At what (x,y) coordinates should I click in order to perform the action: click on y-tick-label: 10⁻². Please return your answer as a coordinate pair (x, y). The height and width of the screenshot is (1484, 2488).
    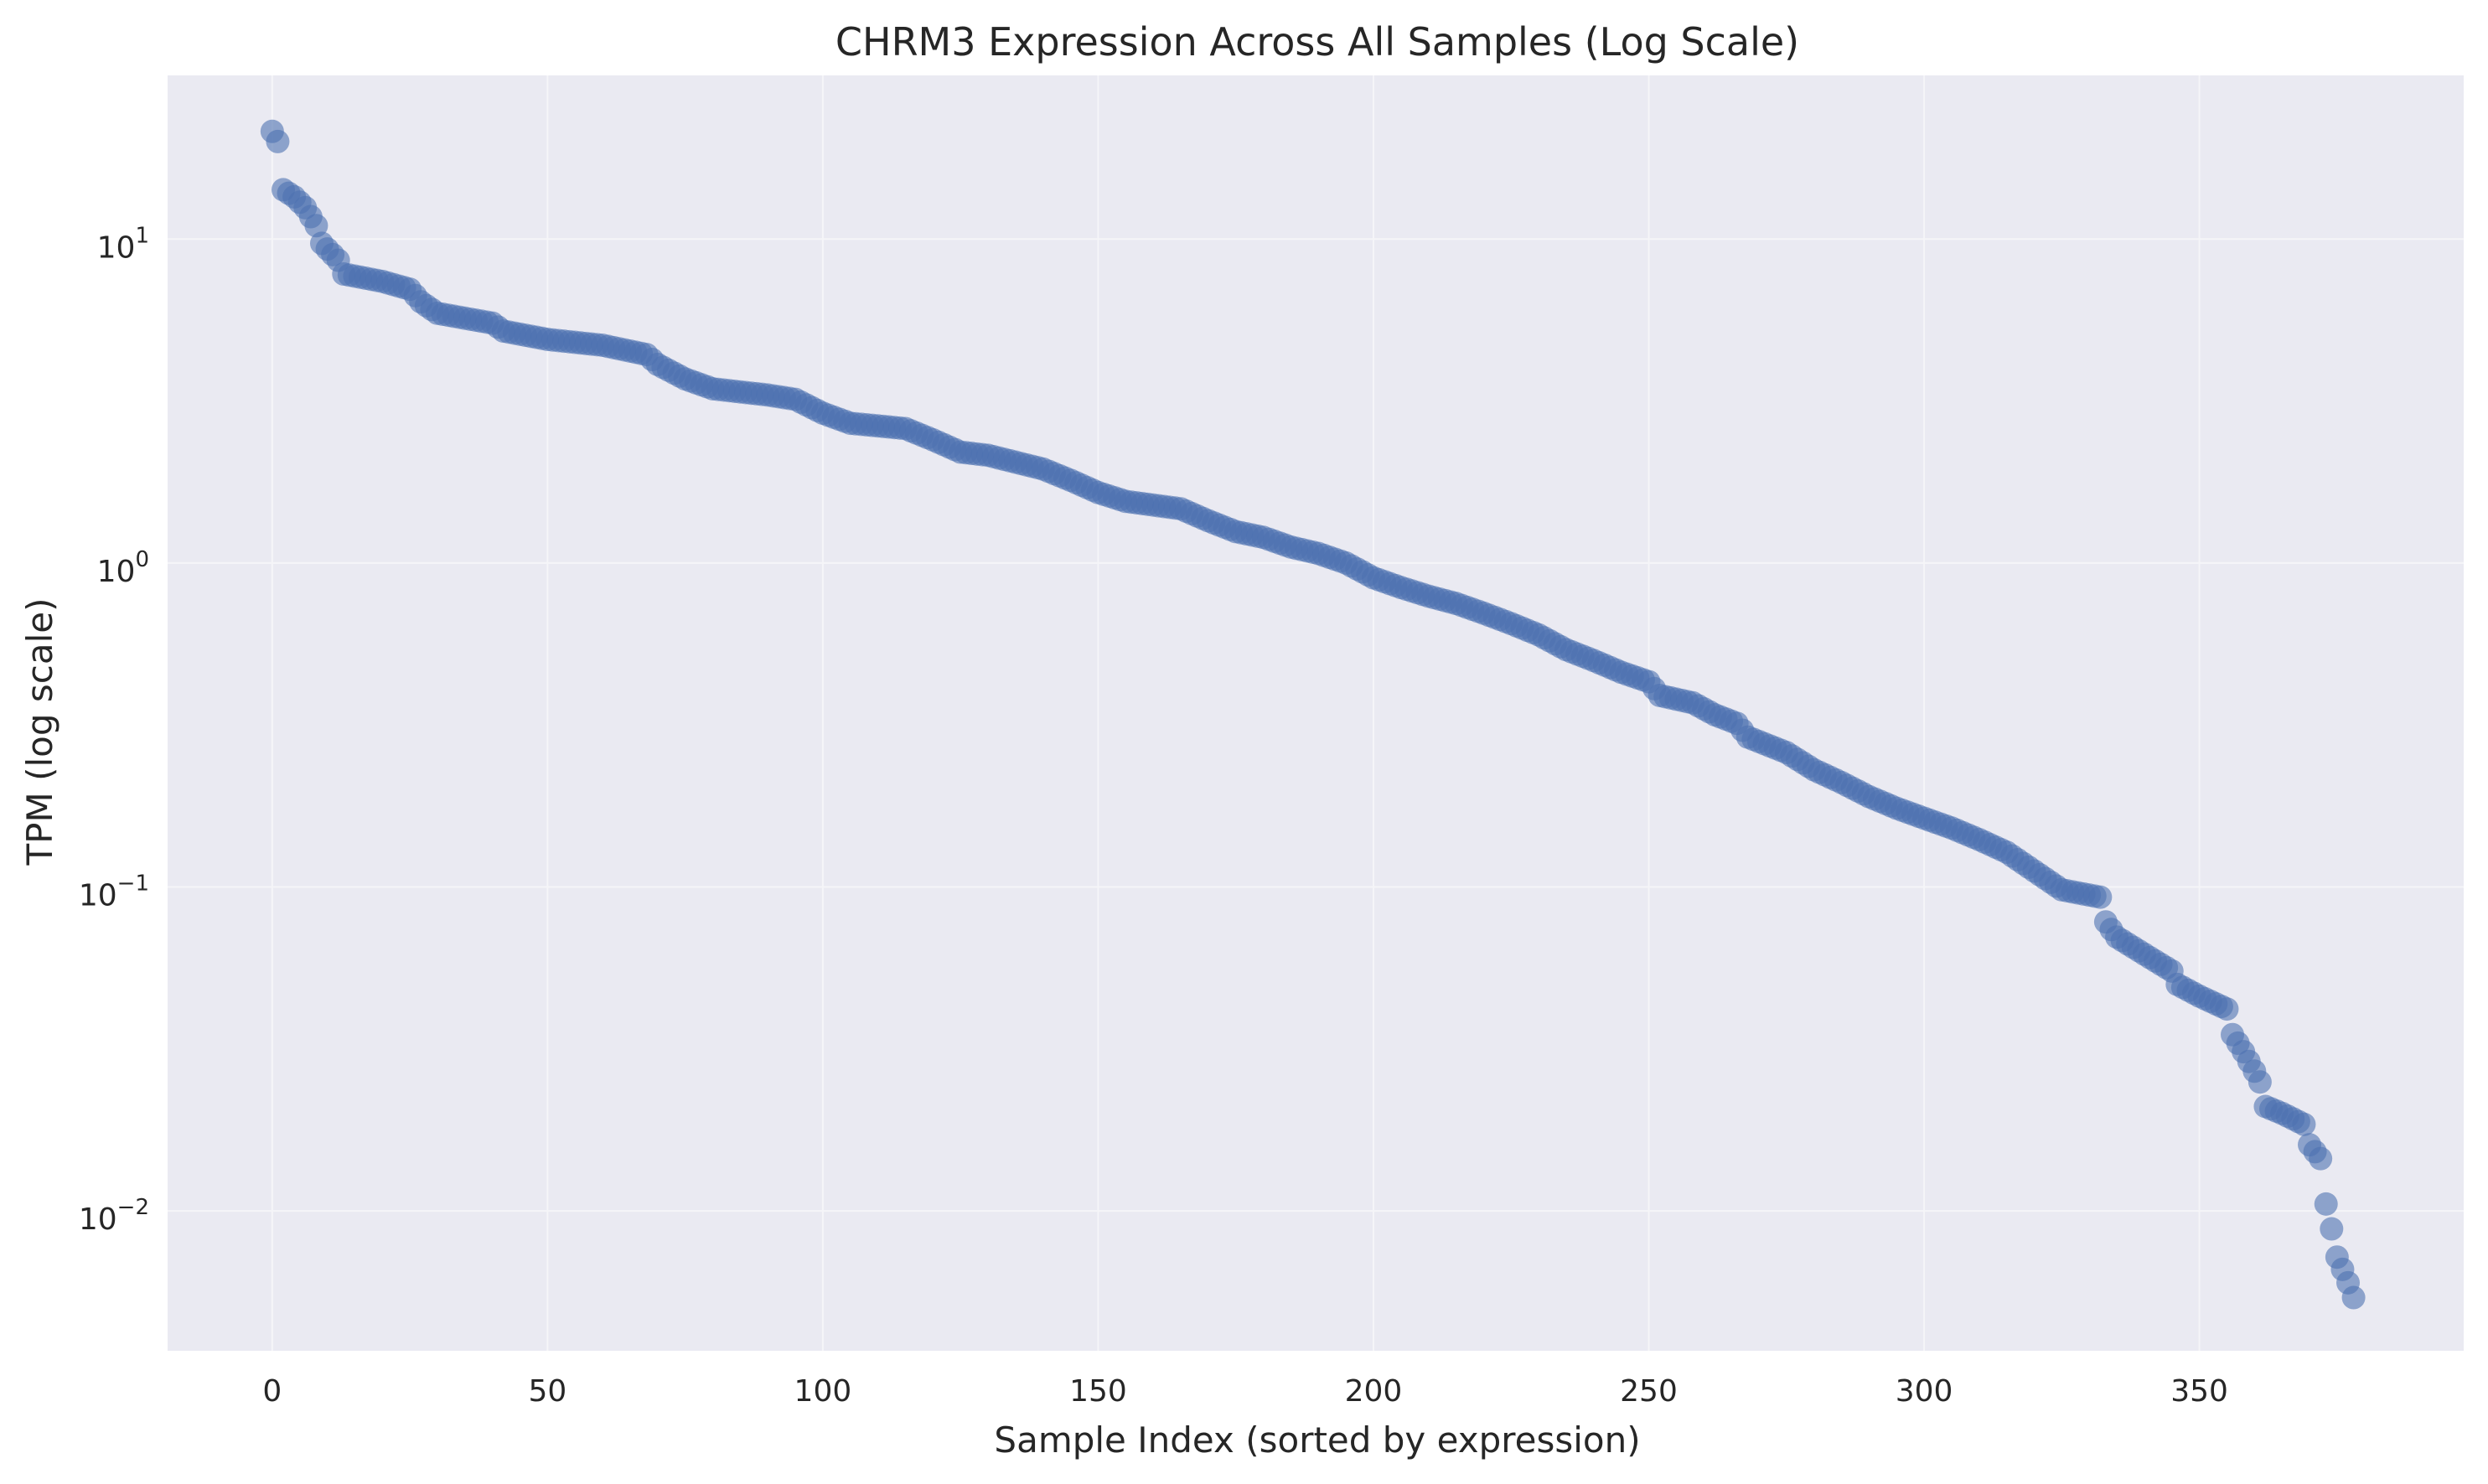
    Looking at the image, I should click on (114, 1216).